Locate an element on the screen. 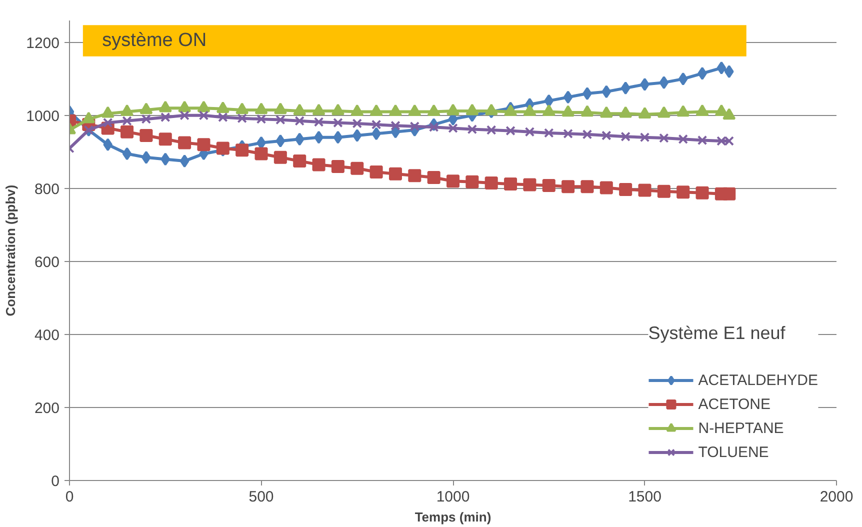 The image size is (862, 527). y-tick-label: 0 is located at coordinates (55, 481).